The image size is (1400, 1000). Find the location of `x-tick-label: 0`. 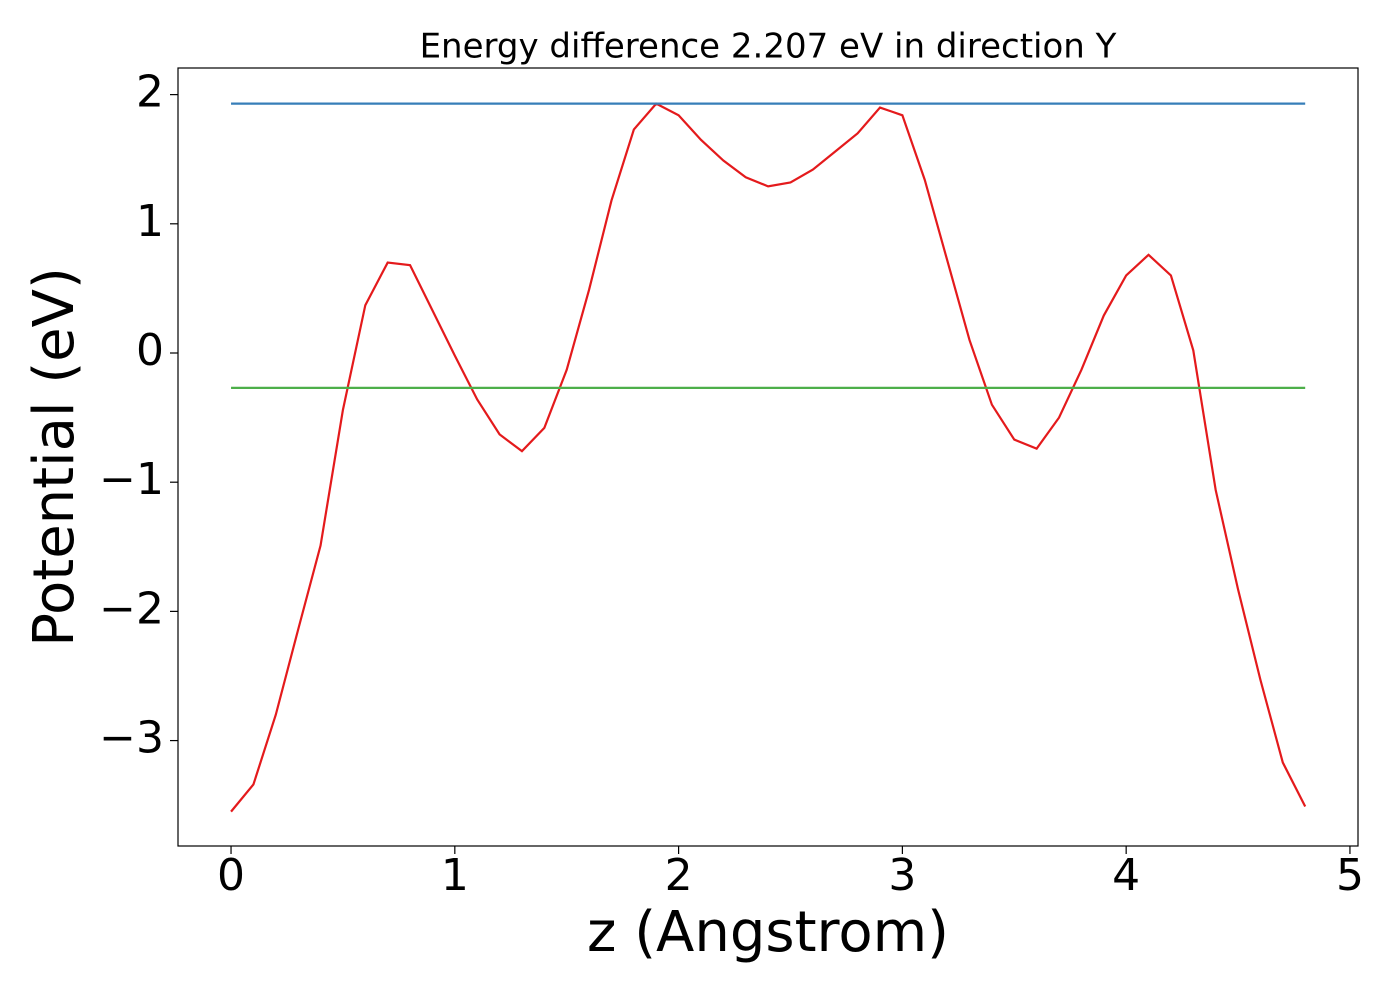

x-tick-label: 0 is located at coordinates (231, 875).